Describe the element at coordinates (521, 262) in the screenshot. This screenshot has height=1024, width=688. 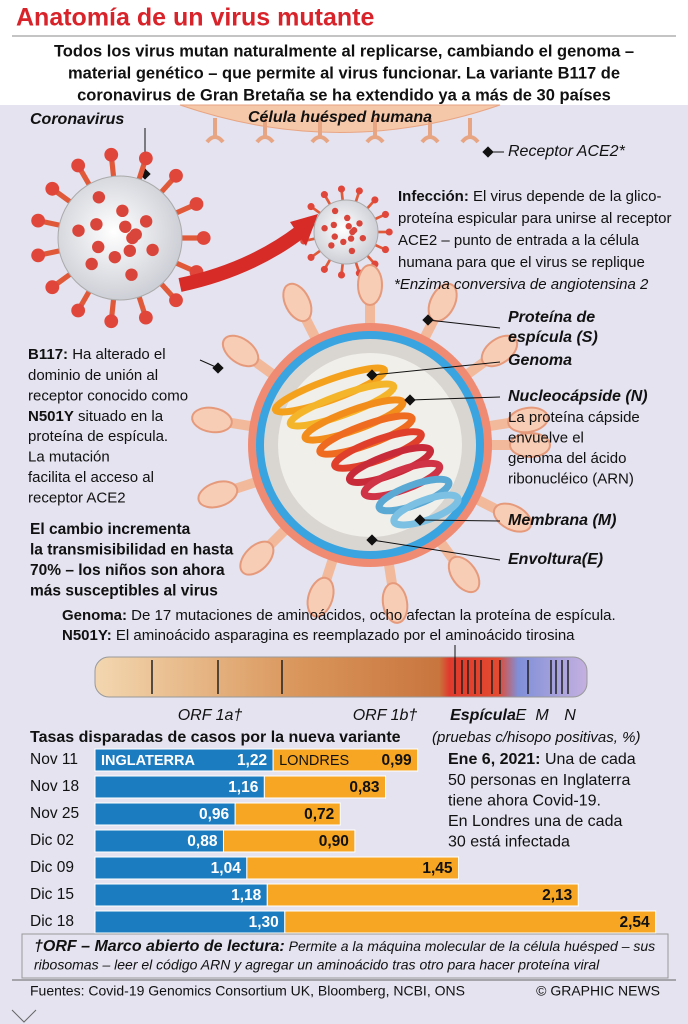
I see `infection-text: humana para que el virus se replique` at that location.